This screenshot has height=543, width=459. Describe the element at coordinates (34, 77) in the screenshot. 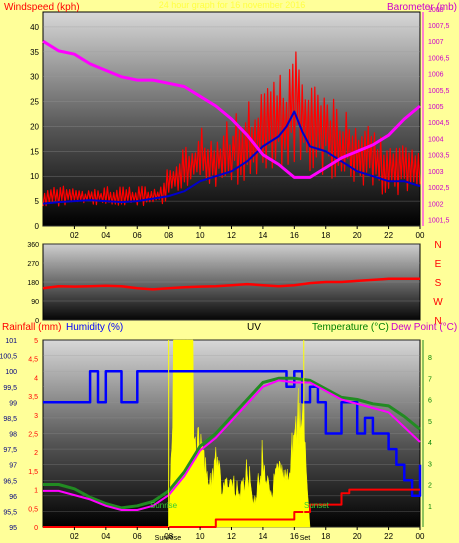

I see `wind-axis-tick-label: 30` at that location.